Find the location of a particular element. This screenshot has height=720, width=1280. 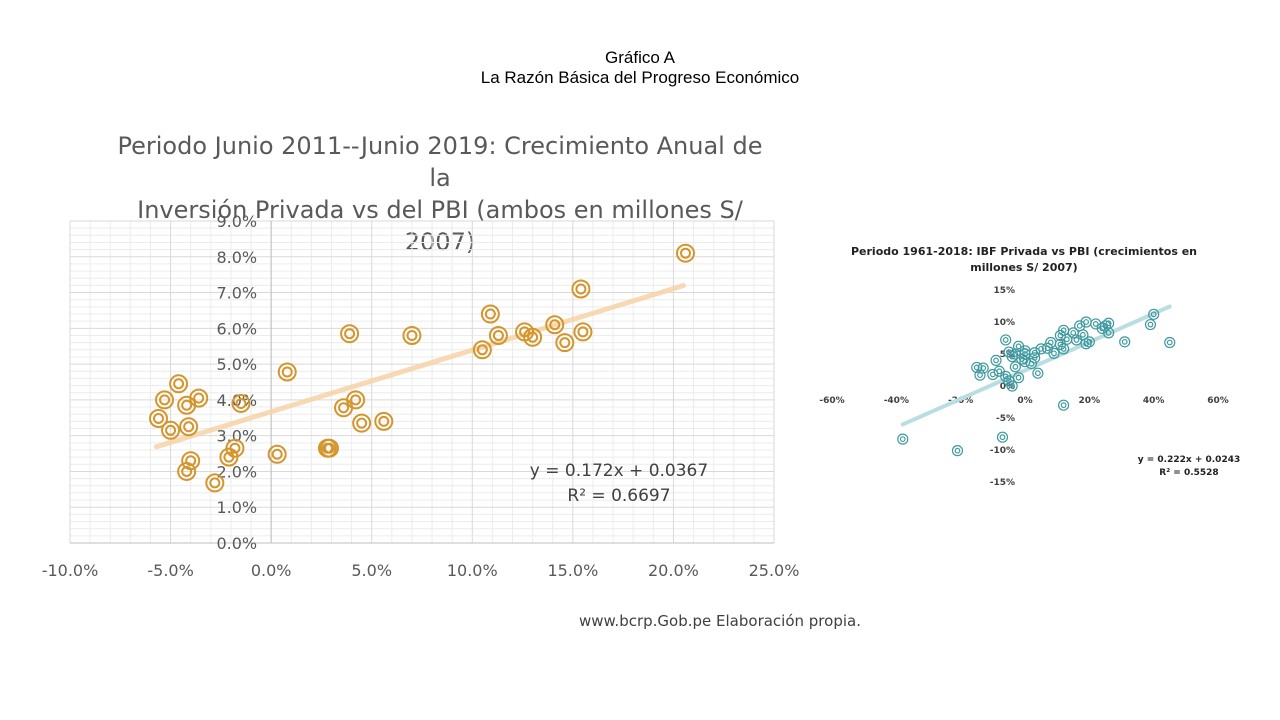

small-x-tick-label: -60% is located at coordinates (831, 401).